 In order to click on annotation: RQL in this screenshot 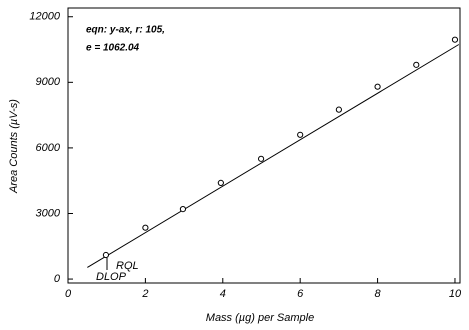, I will do `click(127, 266)`.